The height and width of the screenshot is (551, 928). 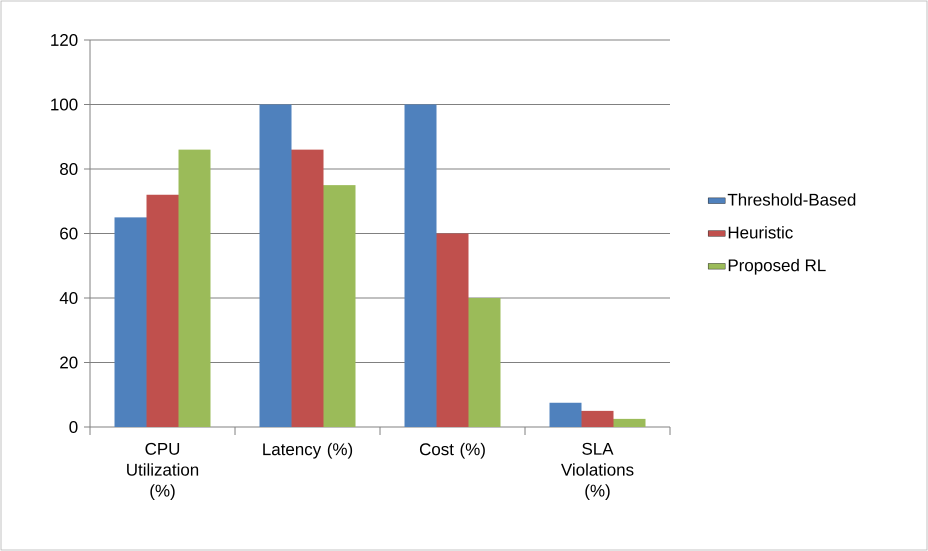 What do you see at coordinates (162, 471) in the screenshot?
I see `x-tick-label: CPU Utilization (%)` at bounding box center [162, 471].